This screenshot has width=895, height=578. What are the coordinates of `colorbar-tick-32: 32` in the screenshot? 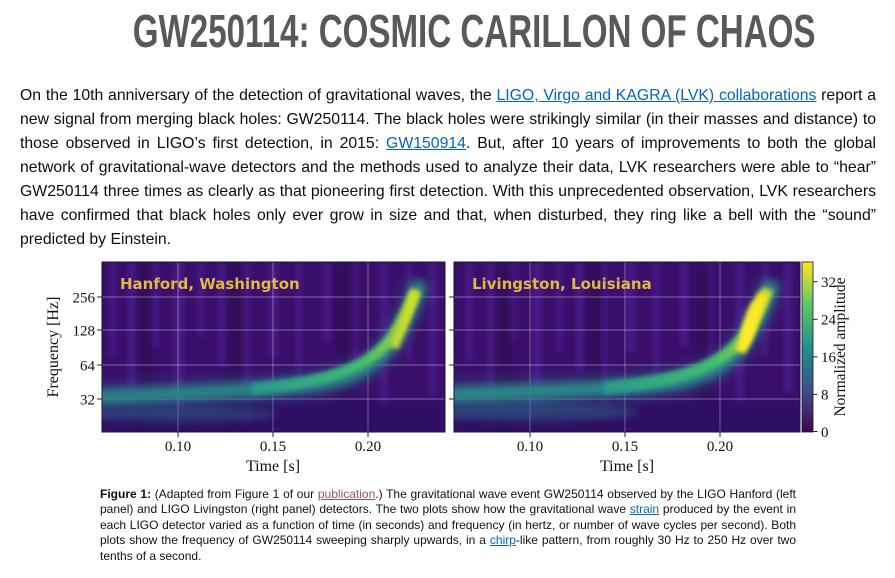 It's located at (828, 283).